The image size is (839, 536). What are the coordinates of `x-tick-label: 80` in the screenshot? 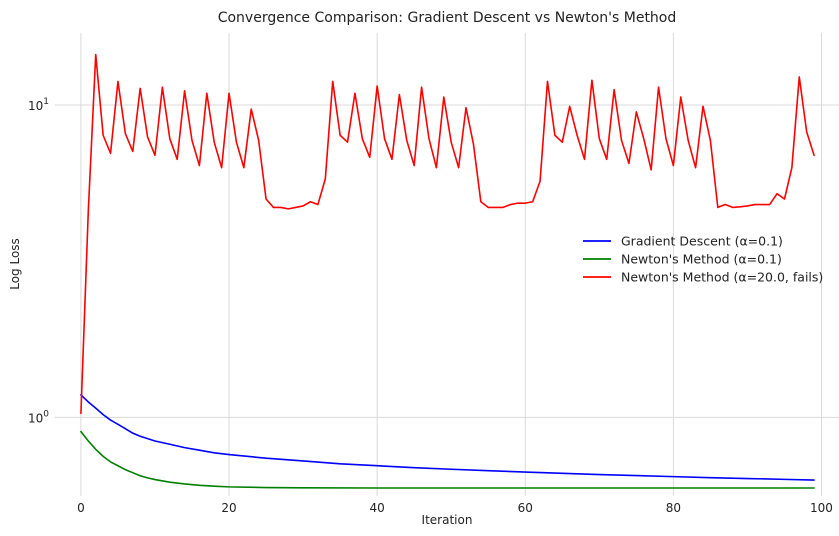 It's located at (673, 508).